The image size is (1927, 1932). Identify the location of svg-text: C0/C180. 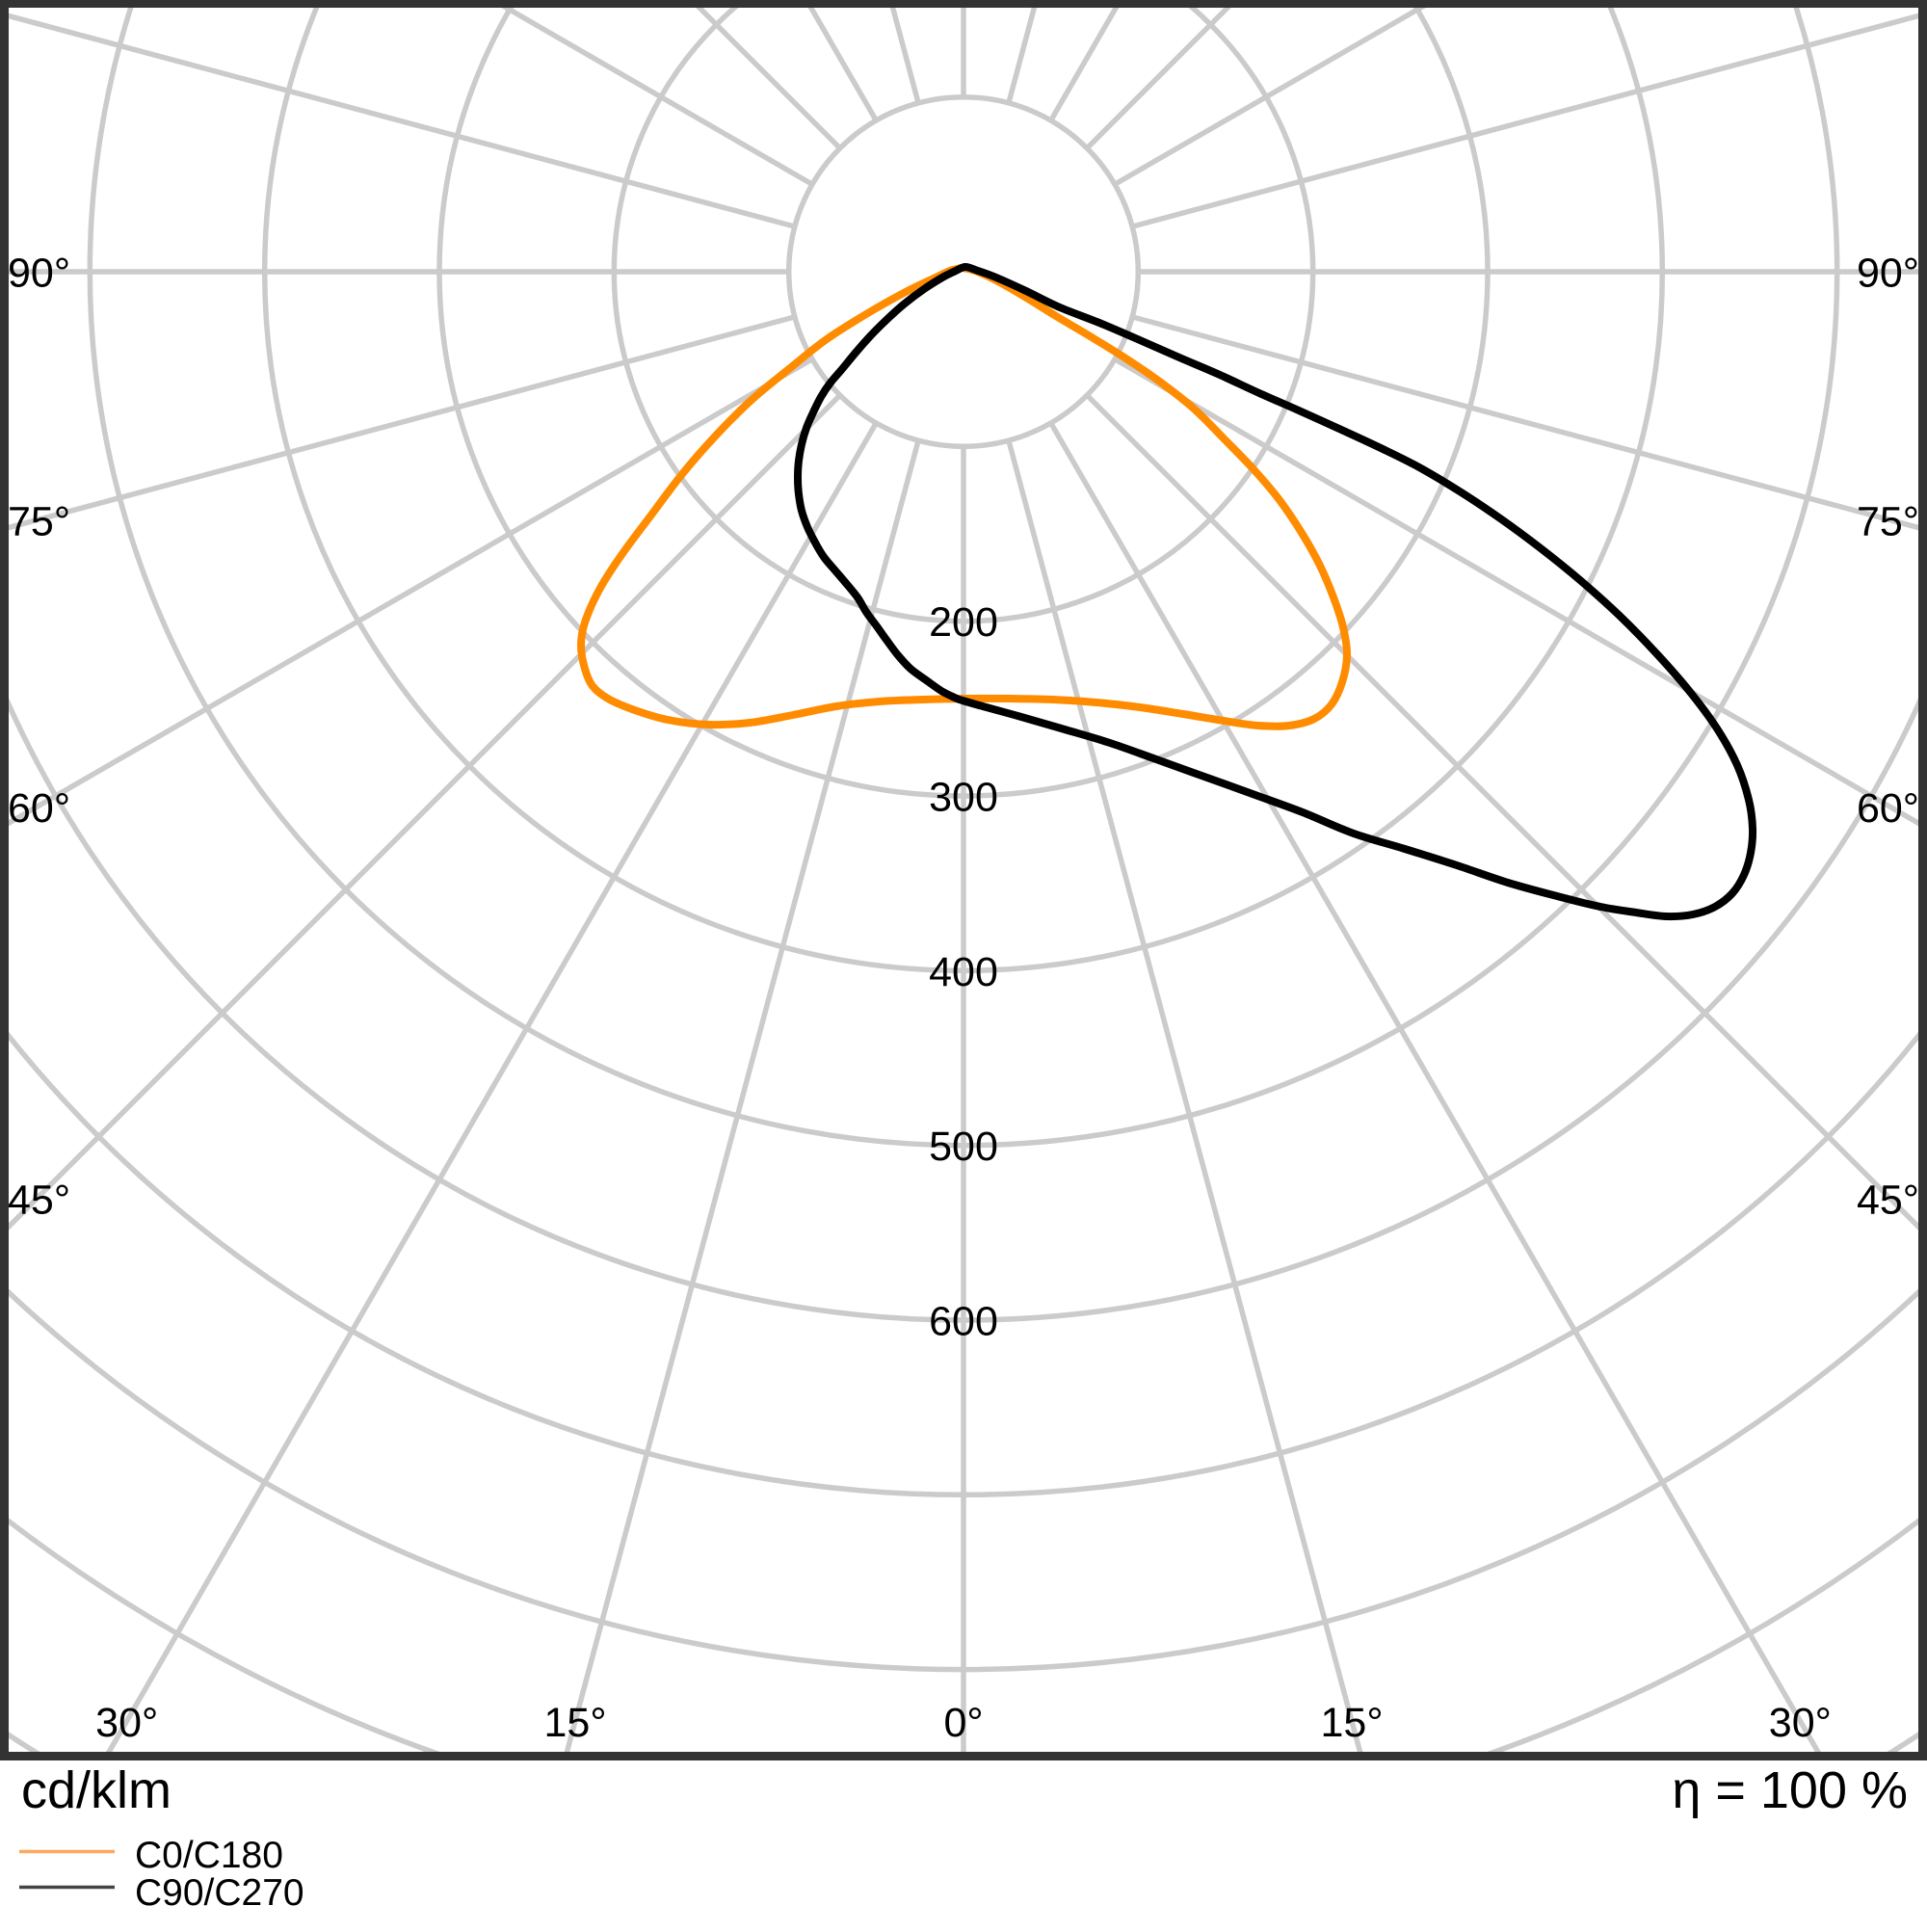
(209, 1855).